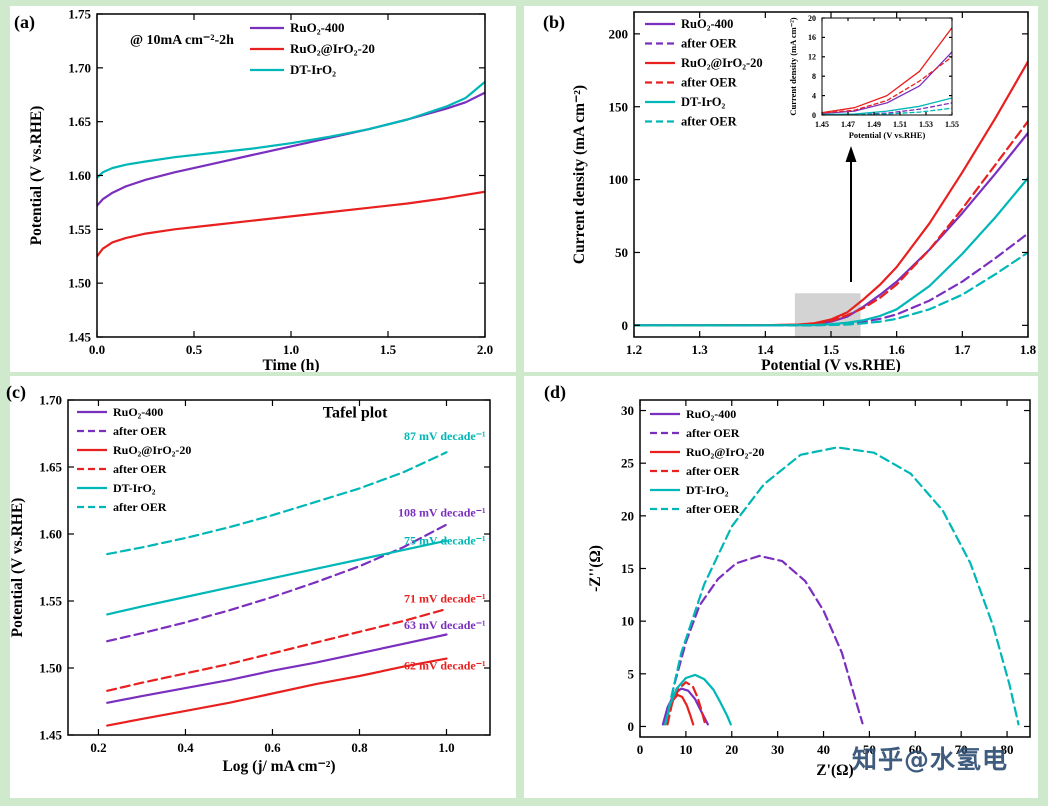  Describe the element at coordinates (627, 621) in the screenshot. I see `y-tick-label: 10` at that location.